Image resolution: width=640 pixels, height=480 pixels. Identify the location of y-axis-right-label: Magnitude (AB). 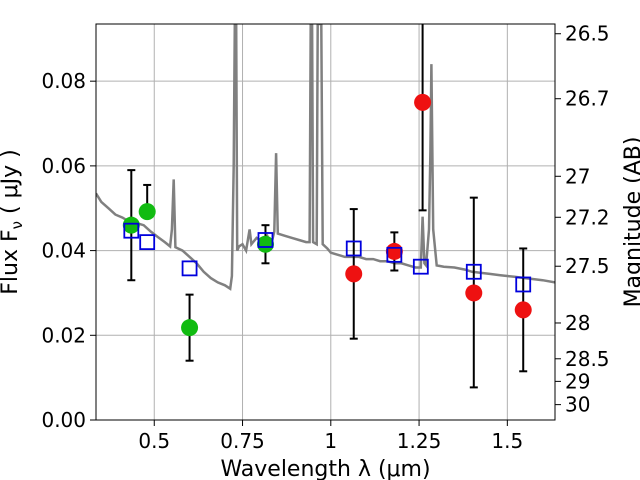
(630, 222).